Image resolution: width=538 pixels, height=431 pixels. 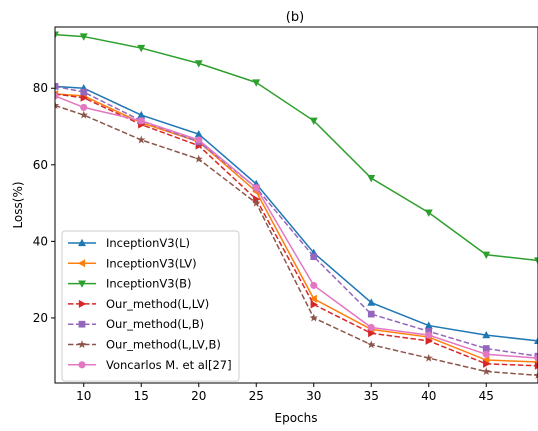 What do you see at coordinates (155, 324) in the screenshot?
I see `legend-label: Our_method(L,B)` at bounding box center [155, 324].